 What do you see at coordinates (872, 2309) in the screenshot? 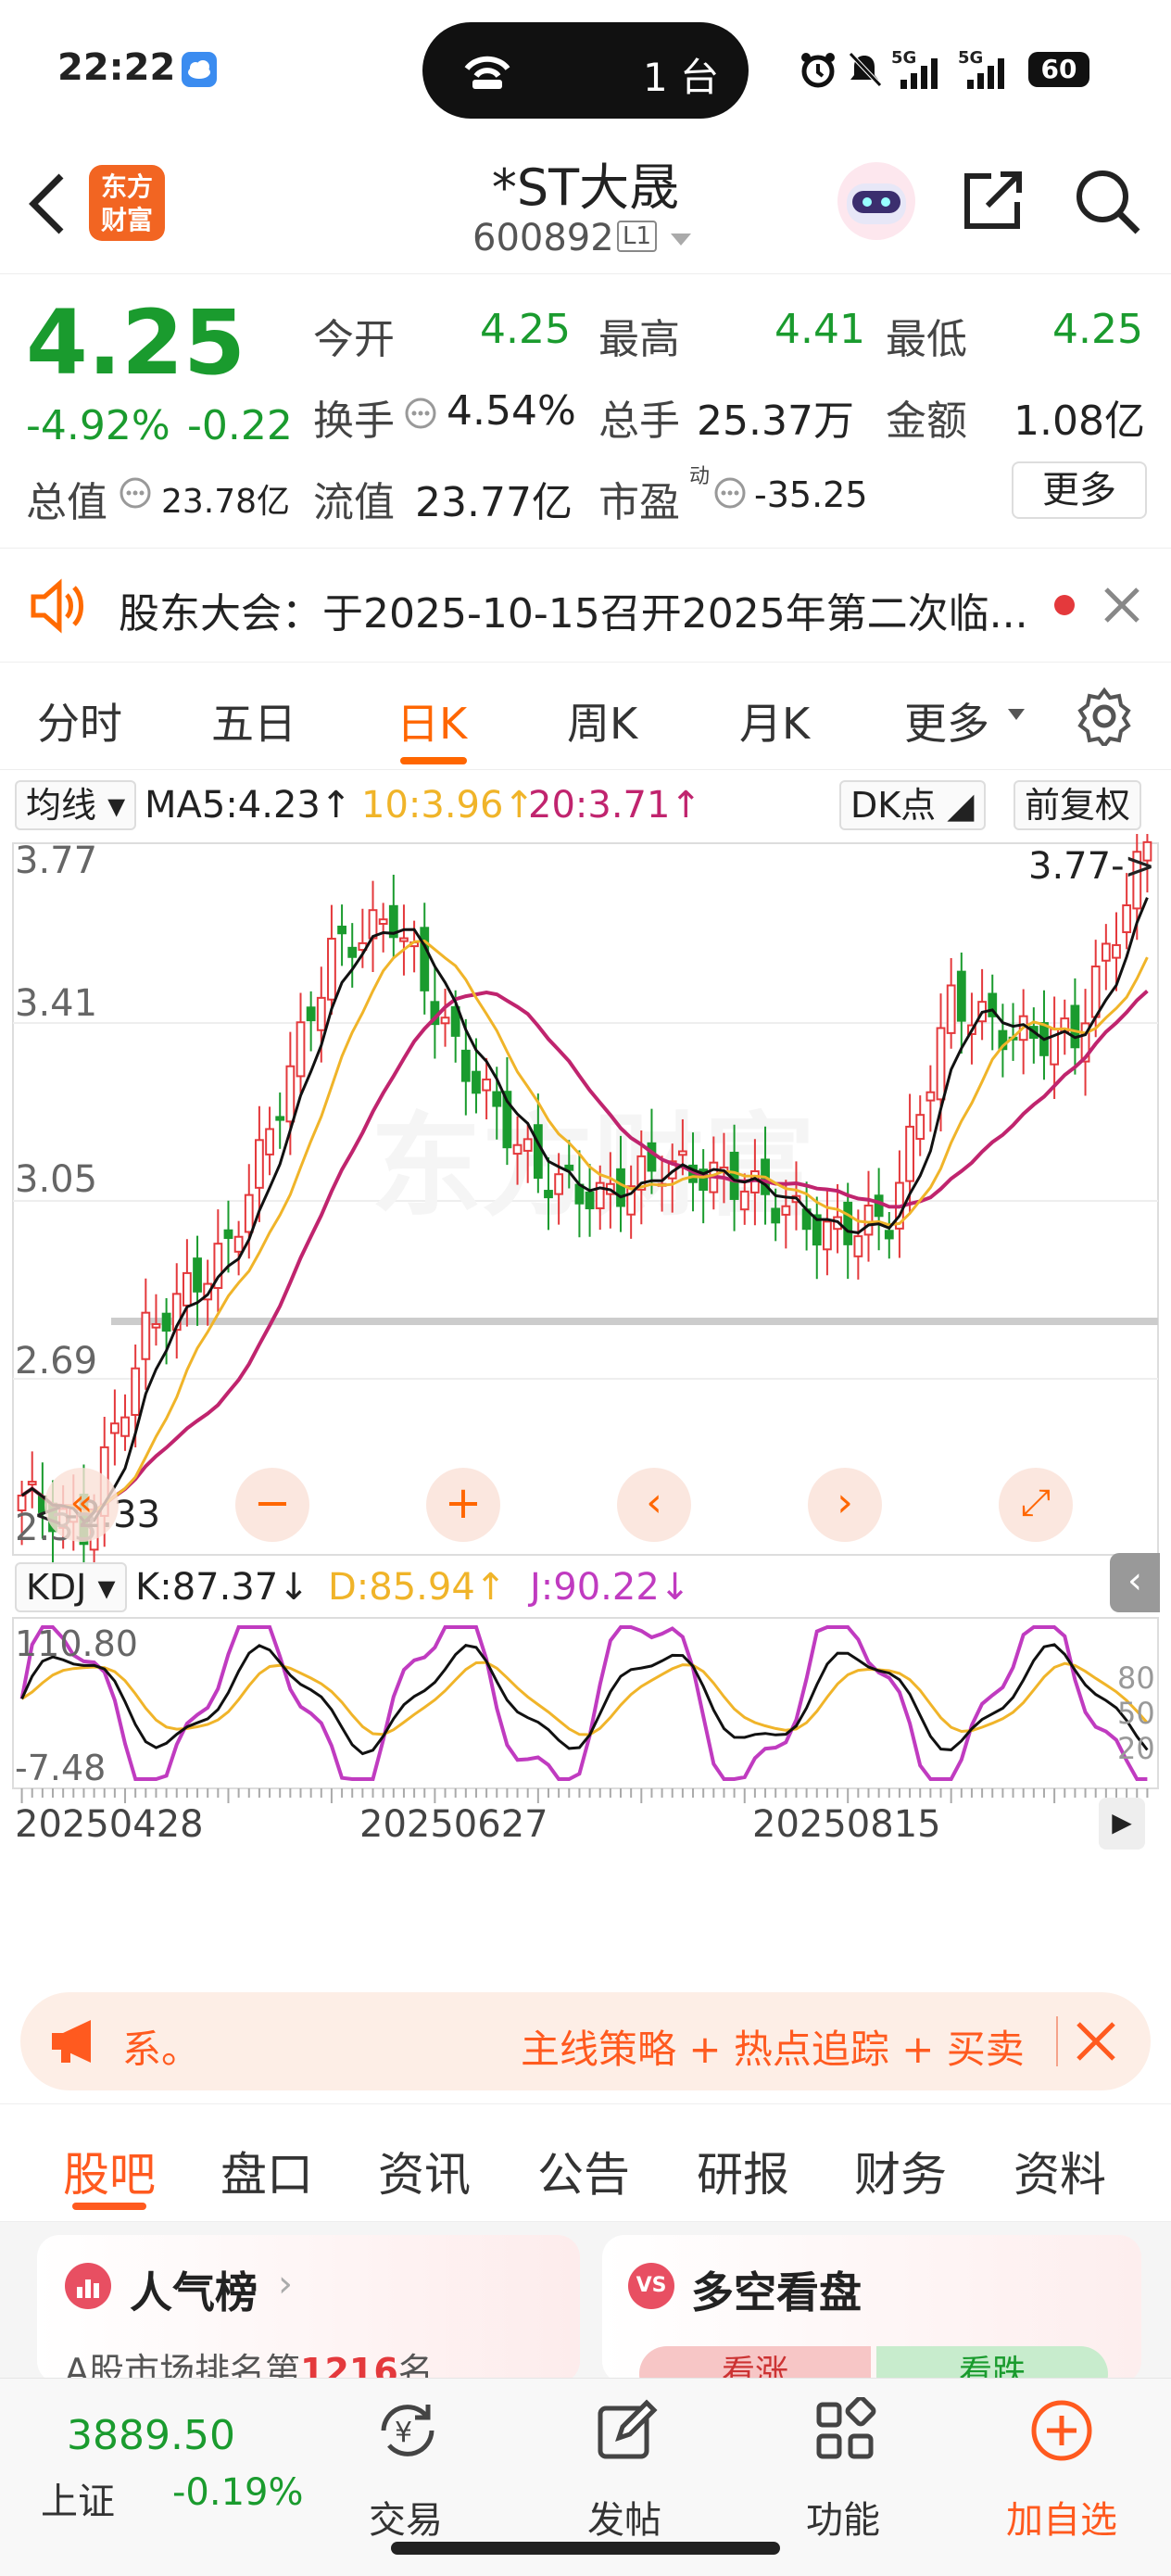
I see `bull-bear-card: VS 多空看盘 看涨 看跌` at bounding box center [872, 2309].